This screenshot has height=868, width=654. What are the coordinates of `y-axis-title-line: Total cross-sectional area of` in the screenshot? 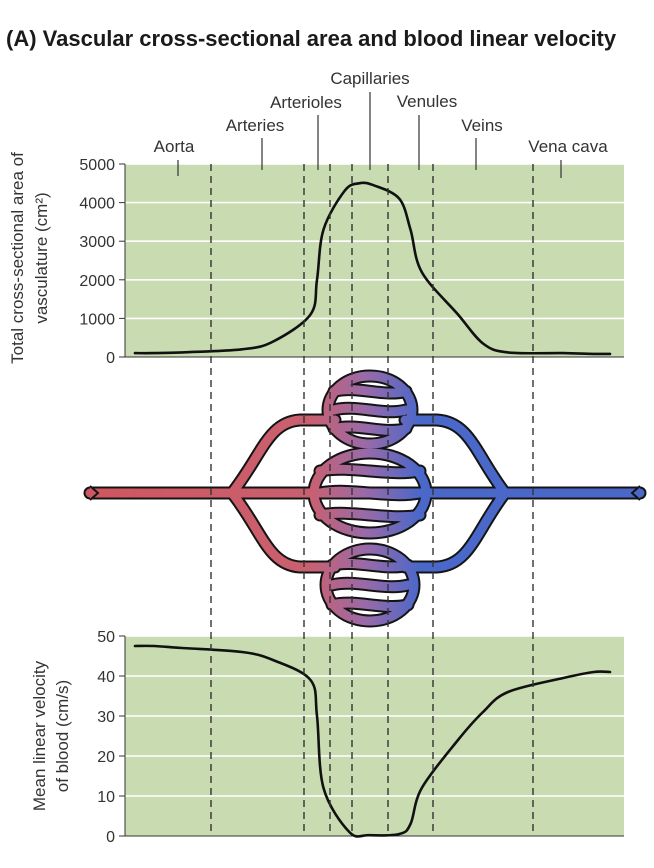 It's located at (17, 258).